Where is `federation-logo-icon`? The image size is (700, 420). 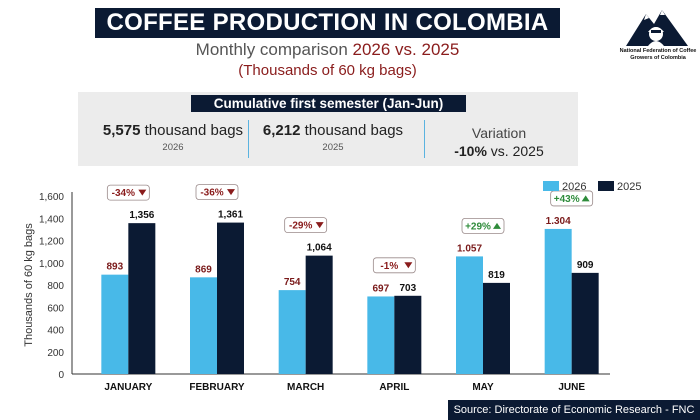
federation-logo-icon is located at coordinates (657, 28).